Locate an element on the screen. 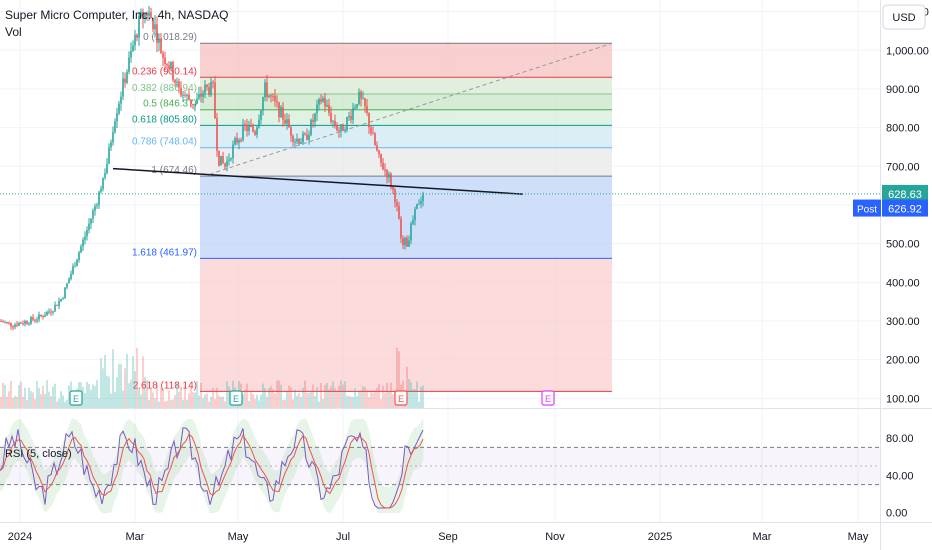  x-tick-label: May is located at coordinates (238, 537).